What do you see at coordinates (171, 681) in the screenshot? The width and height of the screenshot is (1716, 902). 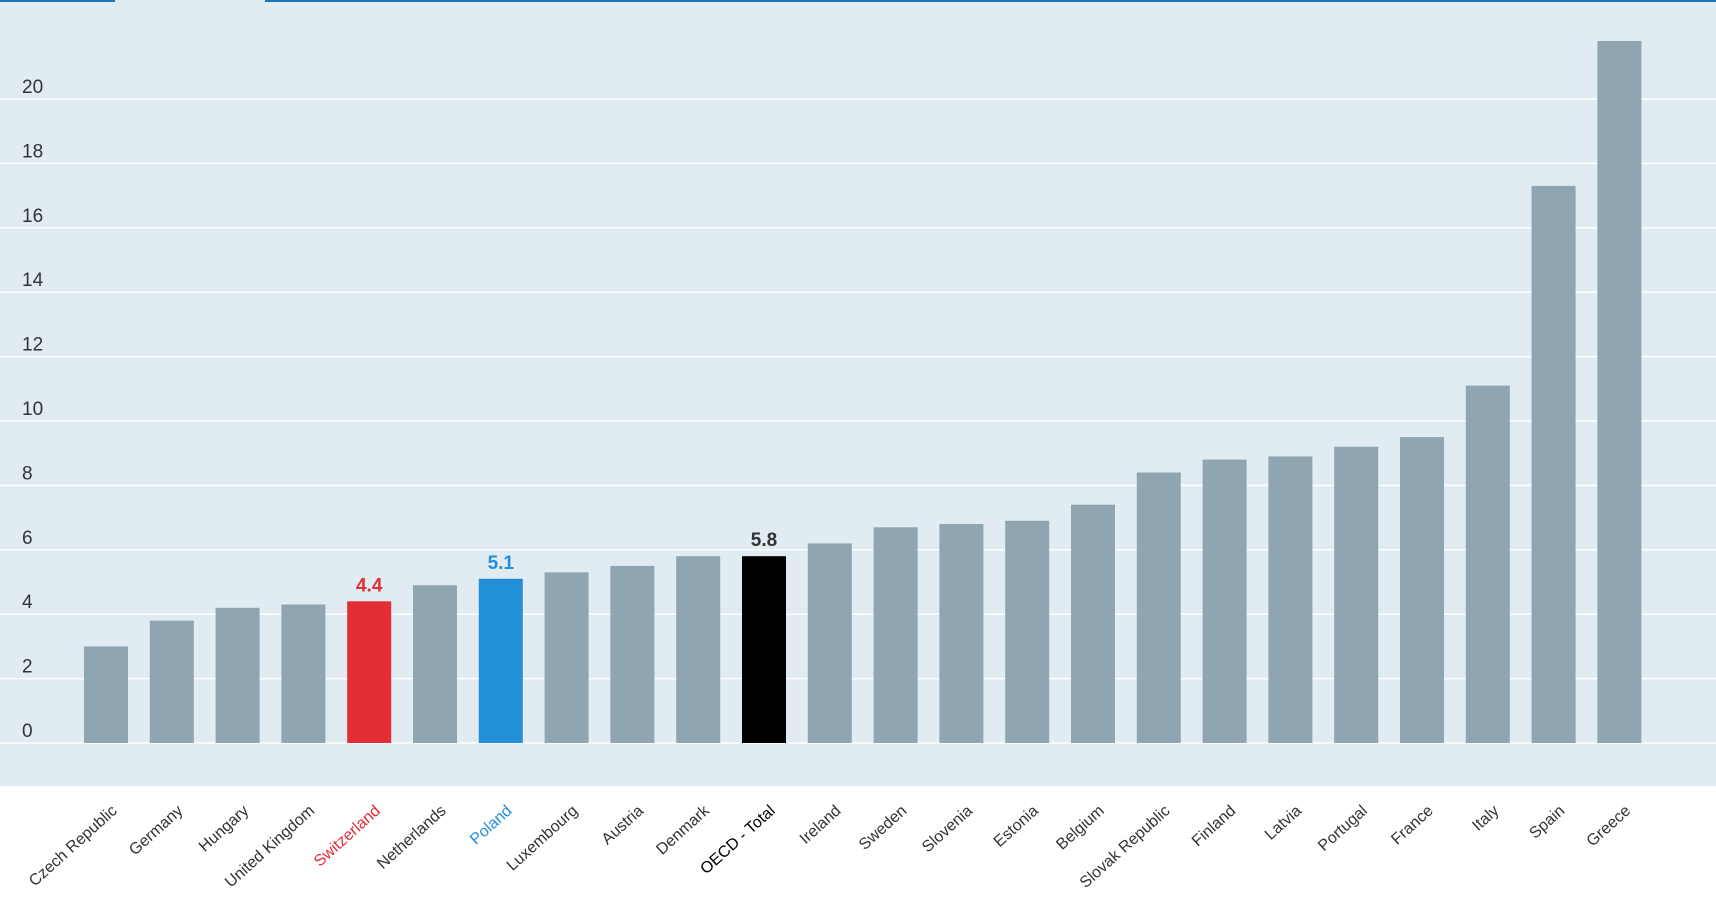 I see `bar-germany` at bounding box center [171, 681].